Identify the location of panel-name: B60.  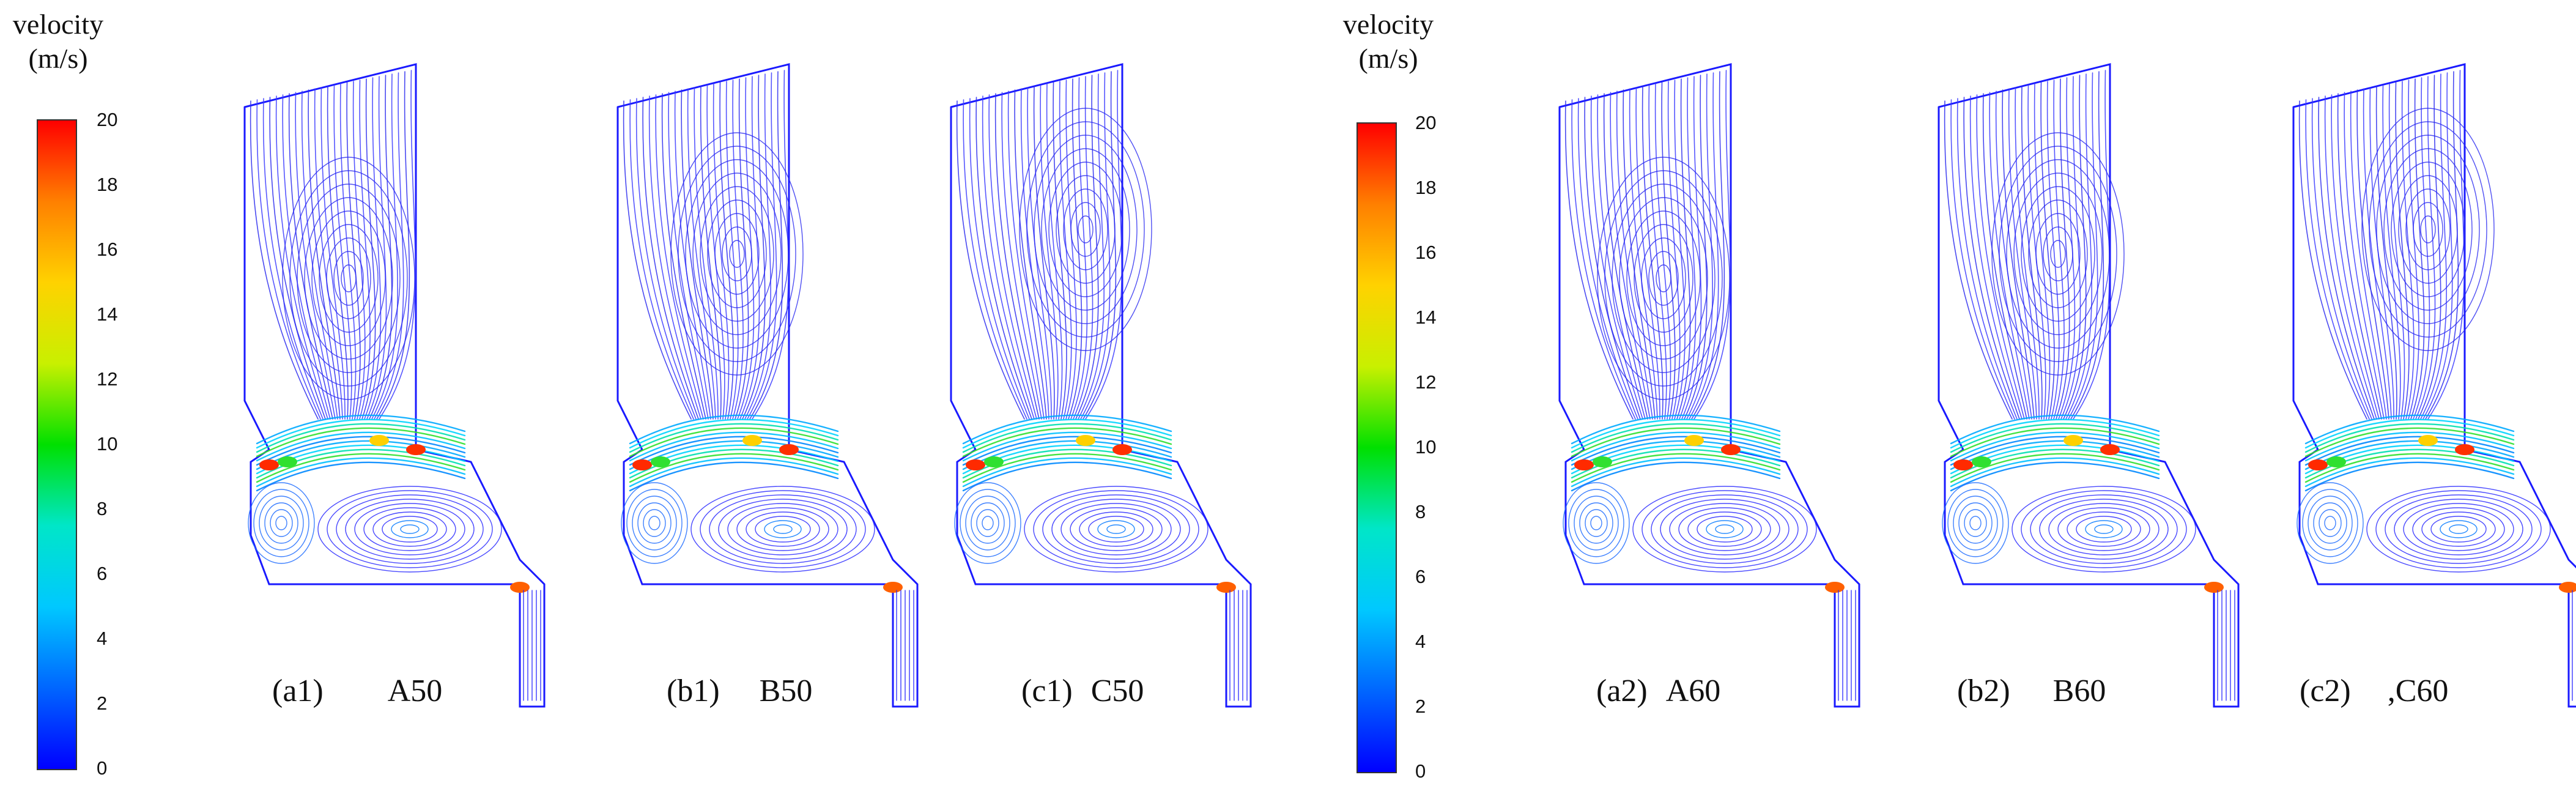
(2079, 691).